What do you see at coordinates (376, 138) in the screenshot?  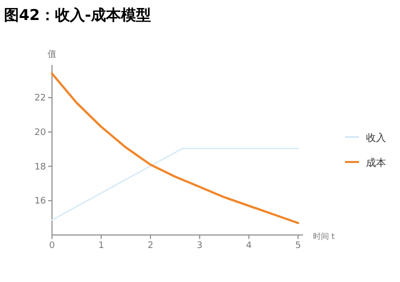 I see `legend-label: 收入` at bounding box center [376, 138].